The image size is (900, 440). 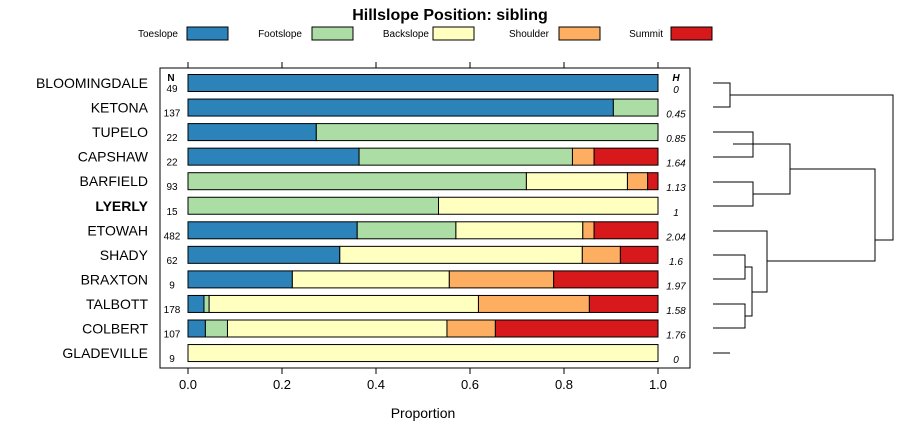 What do you see at coordinates (676, 286) in the screenshot?
I see `entropy-label: 1.97` at bounding box center [676, 286].